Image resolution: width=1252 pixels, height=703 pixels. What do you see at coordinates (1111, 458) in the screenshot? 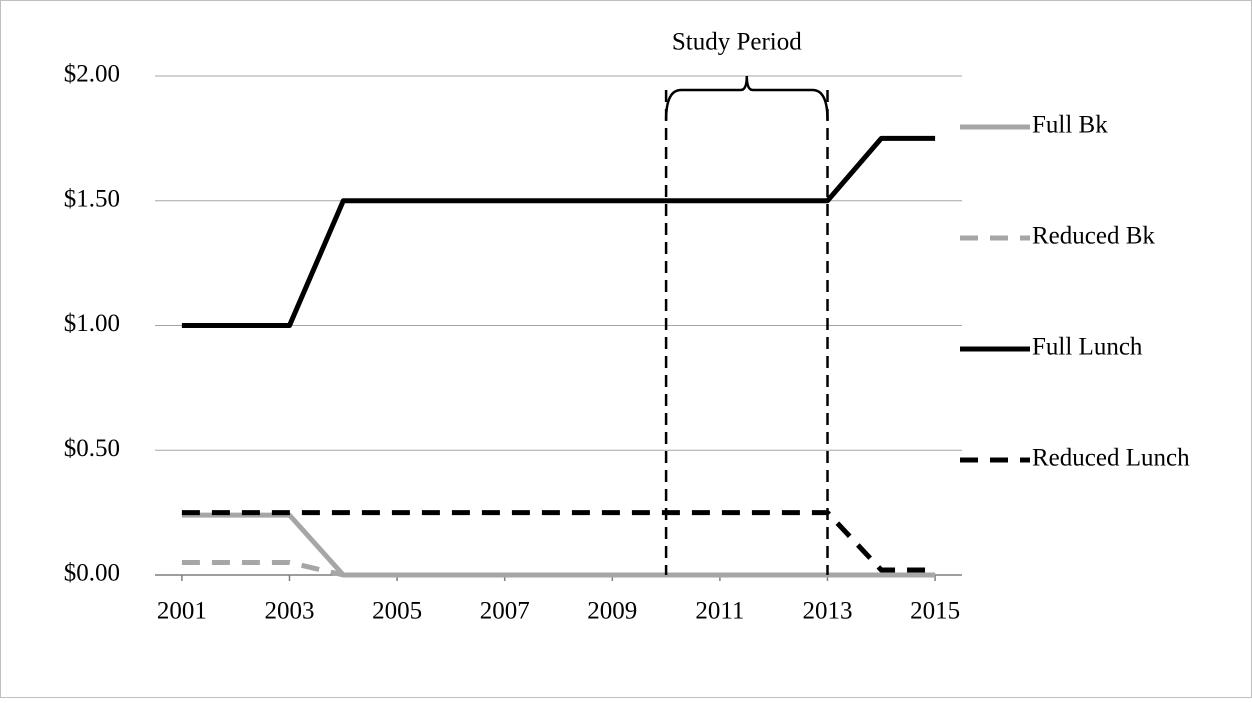
I see `legend-label: Reduced Lunch` at bounding box center [1111, 458].